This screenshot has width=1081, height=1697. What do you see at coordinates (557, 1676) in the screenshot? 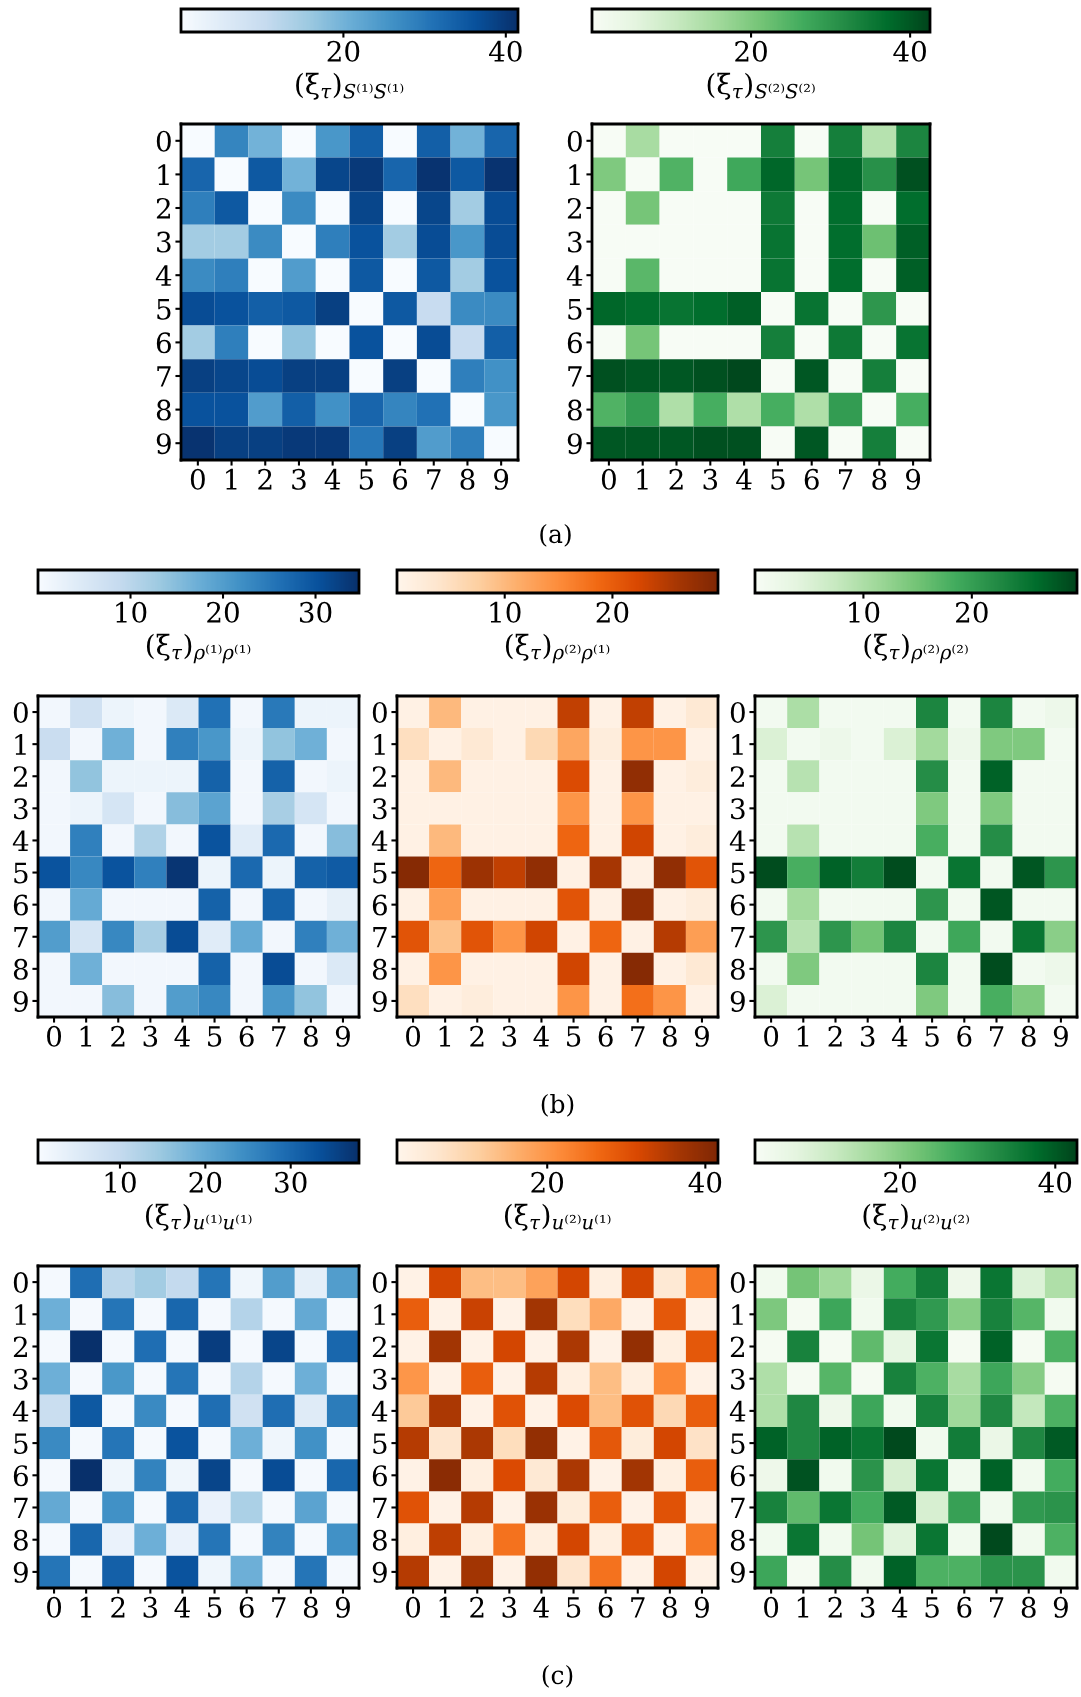
I see `text: (c)` at bounding box center [557, 1676].